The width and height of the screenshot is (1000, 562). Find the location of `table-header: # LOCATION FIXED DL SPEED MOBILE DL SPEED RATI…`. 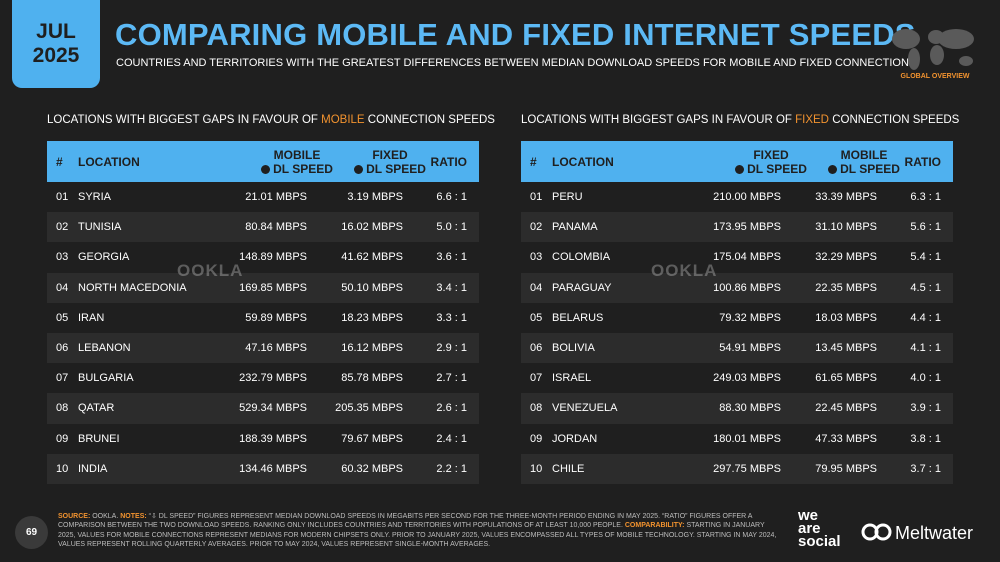

table-header: # LOCATION FIXED DL SPEED MOBILE DL SPEED RATI… is located at coordinates (737, 161).